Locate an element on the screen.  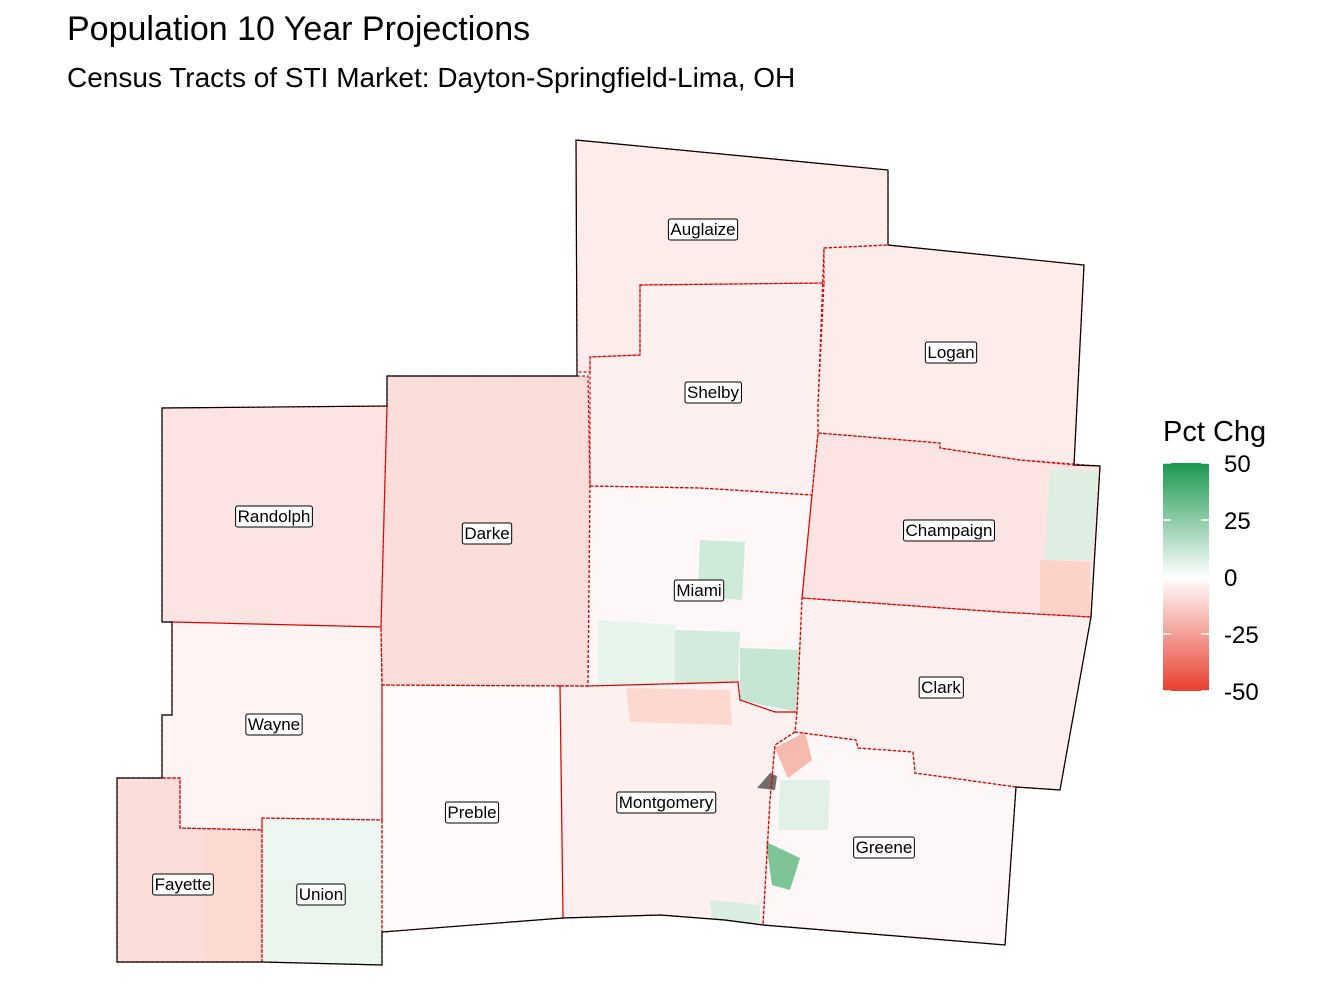
county-label-text: Preble is located at coordinates (471, 812).